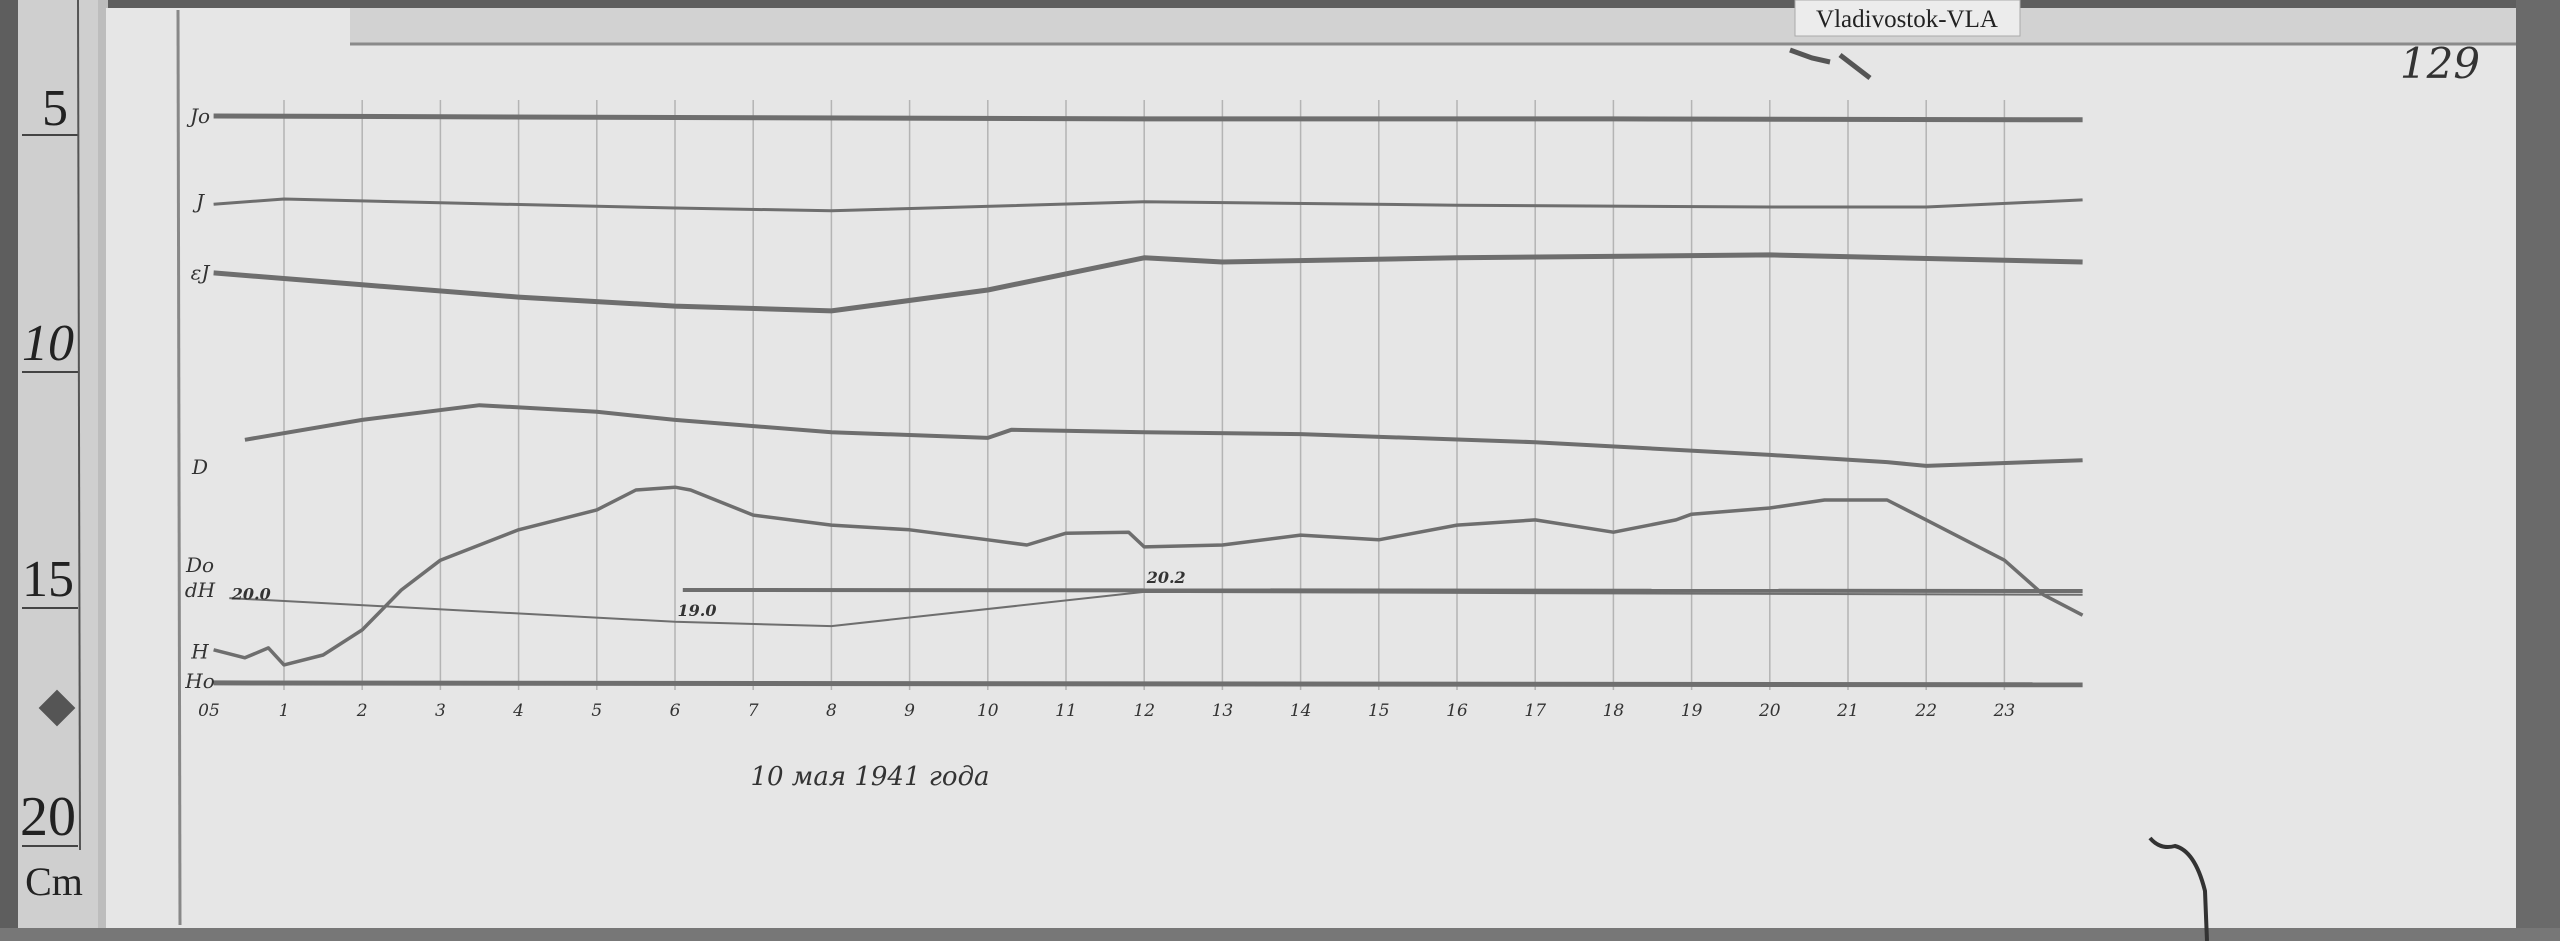 This screenshot has width=2560, height=941. I want to click on ruler-mark-10: 10, so click(48, 343).